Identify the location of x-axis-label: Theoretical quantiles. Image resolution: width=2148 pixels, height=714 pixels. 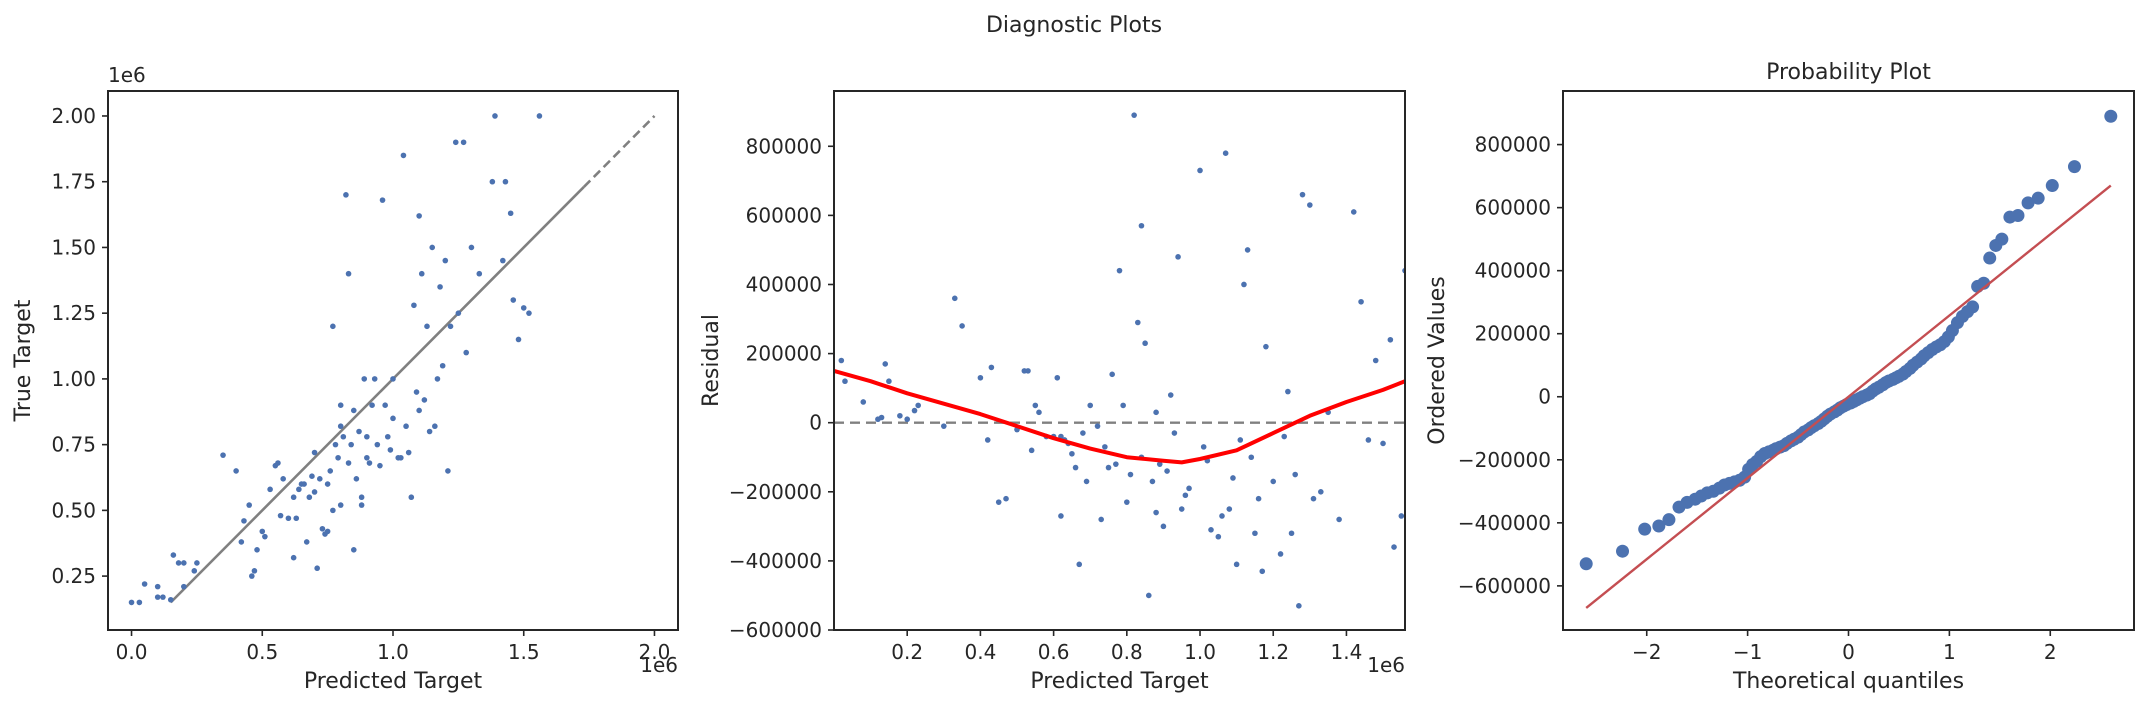
(1848, 681).